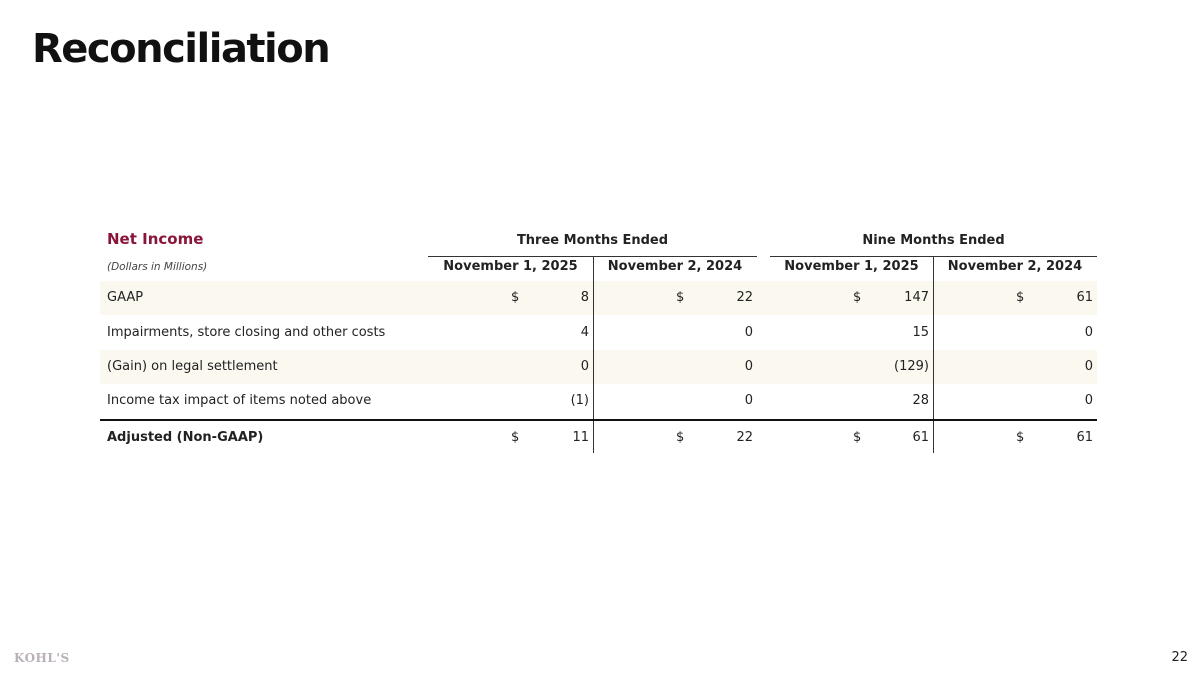  I want to click on cell-value: 147, so click(916, 298).